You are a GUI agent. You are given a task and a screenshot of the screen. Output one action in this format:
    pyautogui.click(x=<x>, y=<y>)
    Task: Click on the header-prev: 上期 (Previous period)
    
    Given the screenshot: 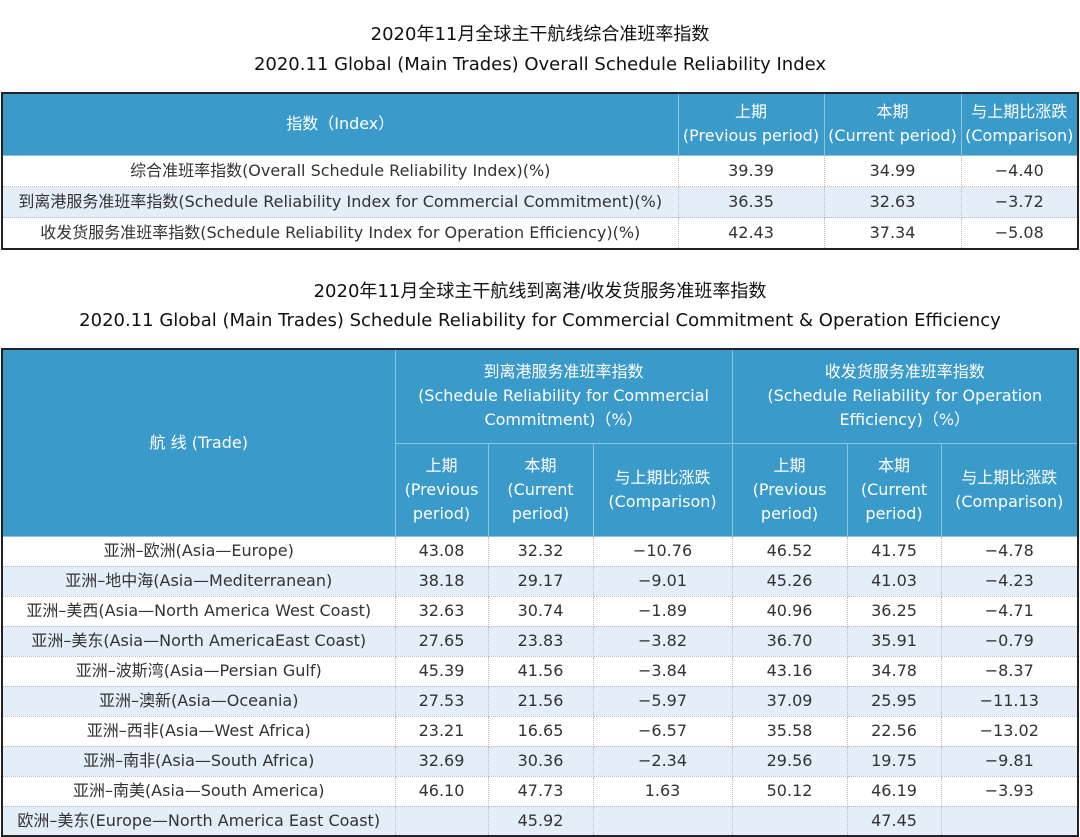 What is the action you would take?
    pyautogui.click(x=751, y=124)
    